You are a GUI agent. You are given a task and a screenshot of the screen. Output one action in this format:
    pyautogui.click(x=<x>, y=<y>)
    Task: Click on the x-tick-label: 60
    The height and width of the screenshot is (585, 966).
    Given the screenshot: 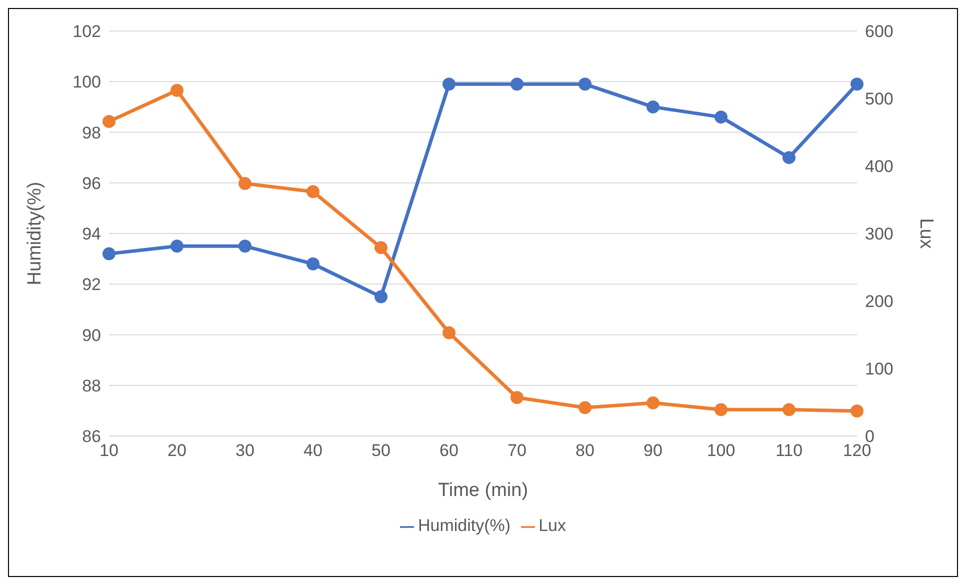 What is the action you would take?
    pyautogui.click(x=449, y=450)
    